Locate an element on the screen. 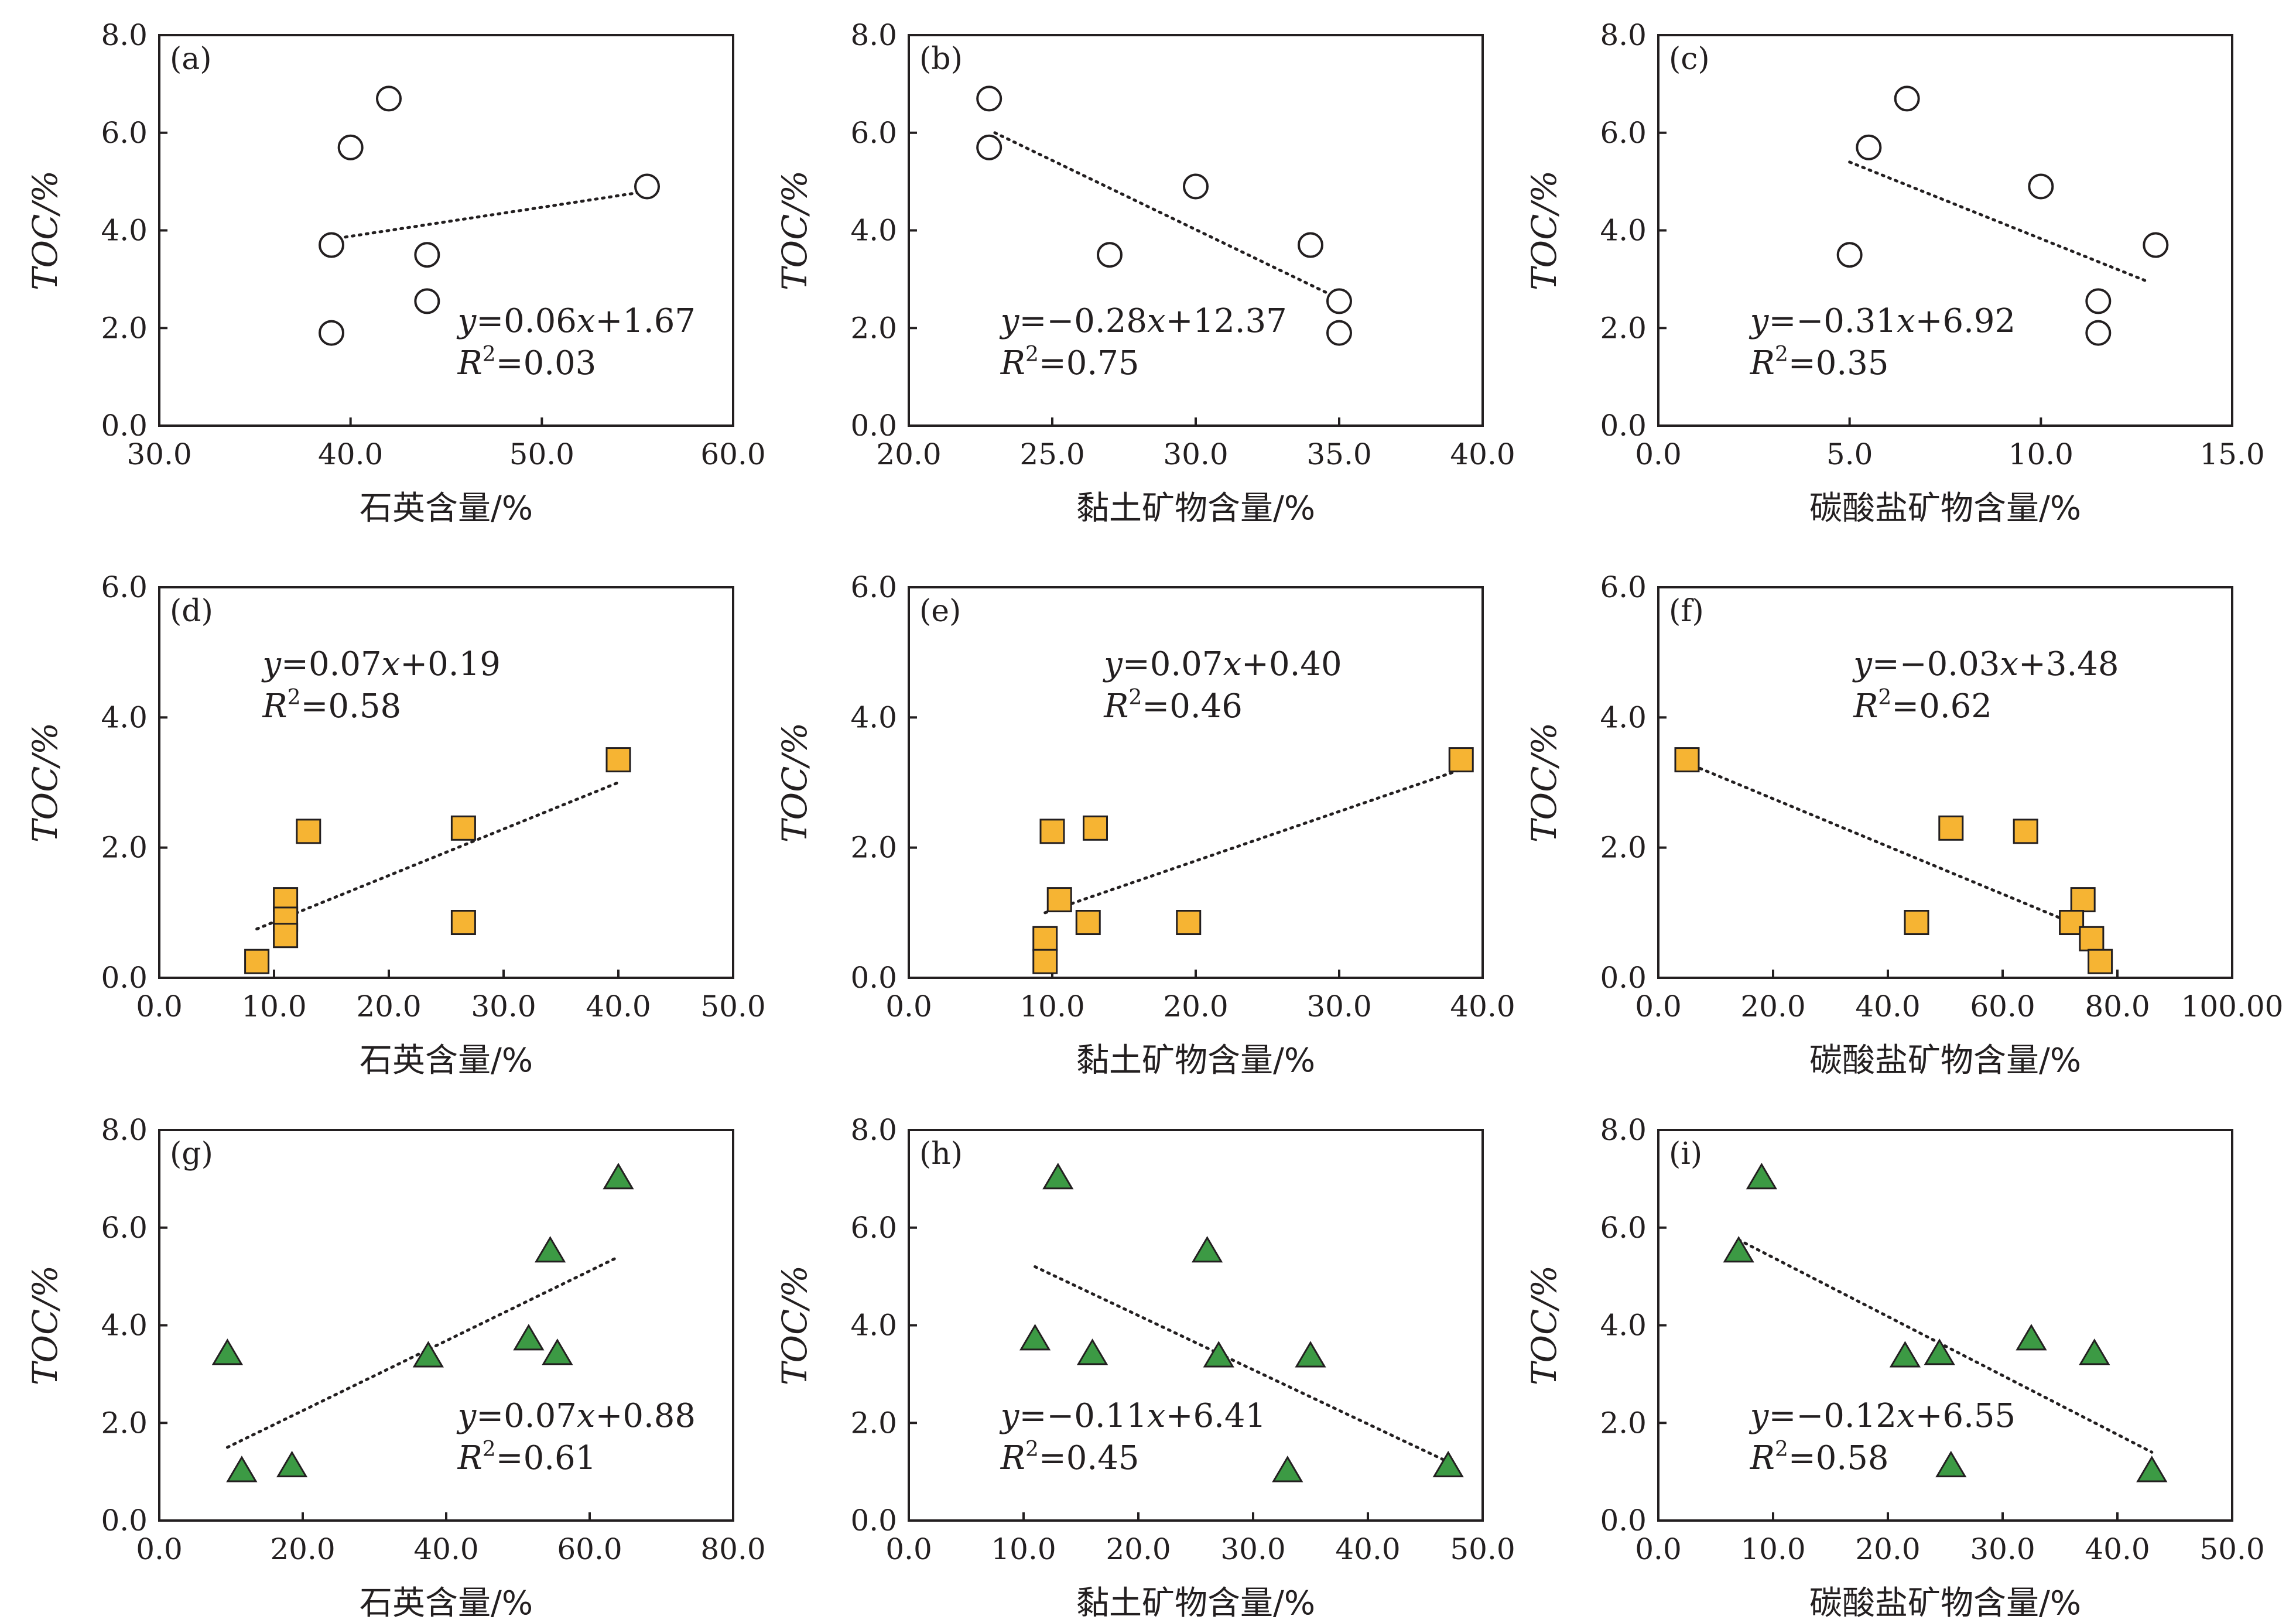 This screenshot has height=1623, width=2296. equation-part: x is located at coordinates (1232, 664).